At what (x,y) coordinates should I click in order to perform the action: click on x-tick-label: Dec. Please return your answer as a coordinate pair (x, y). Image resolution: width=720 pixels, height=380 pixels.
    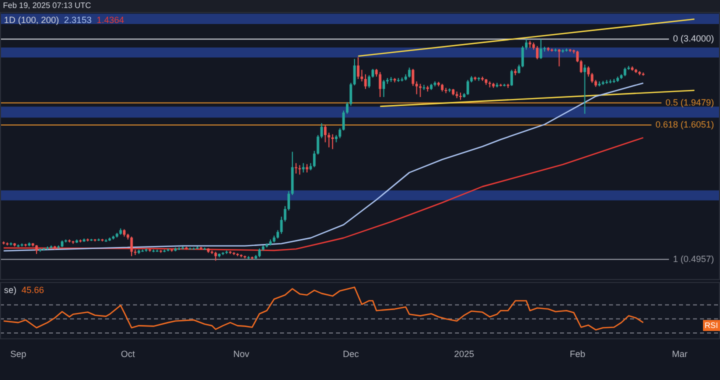
    Looking at the image, I should click on (351, 354).